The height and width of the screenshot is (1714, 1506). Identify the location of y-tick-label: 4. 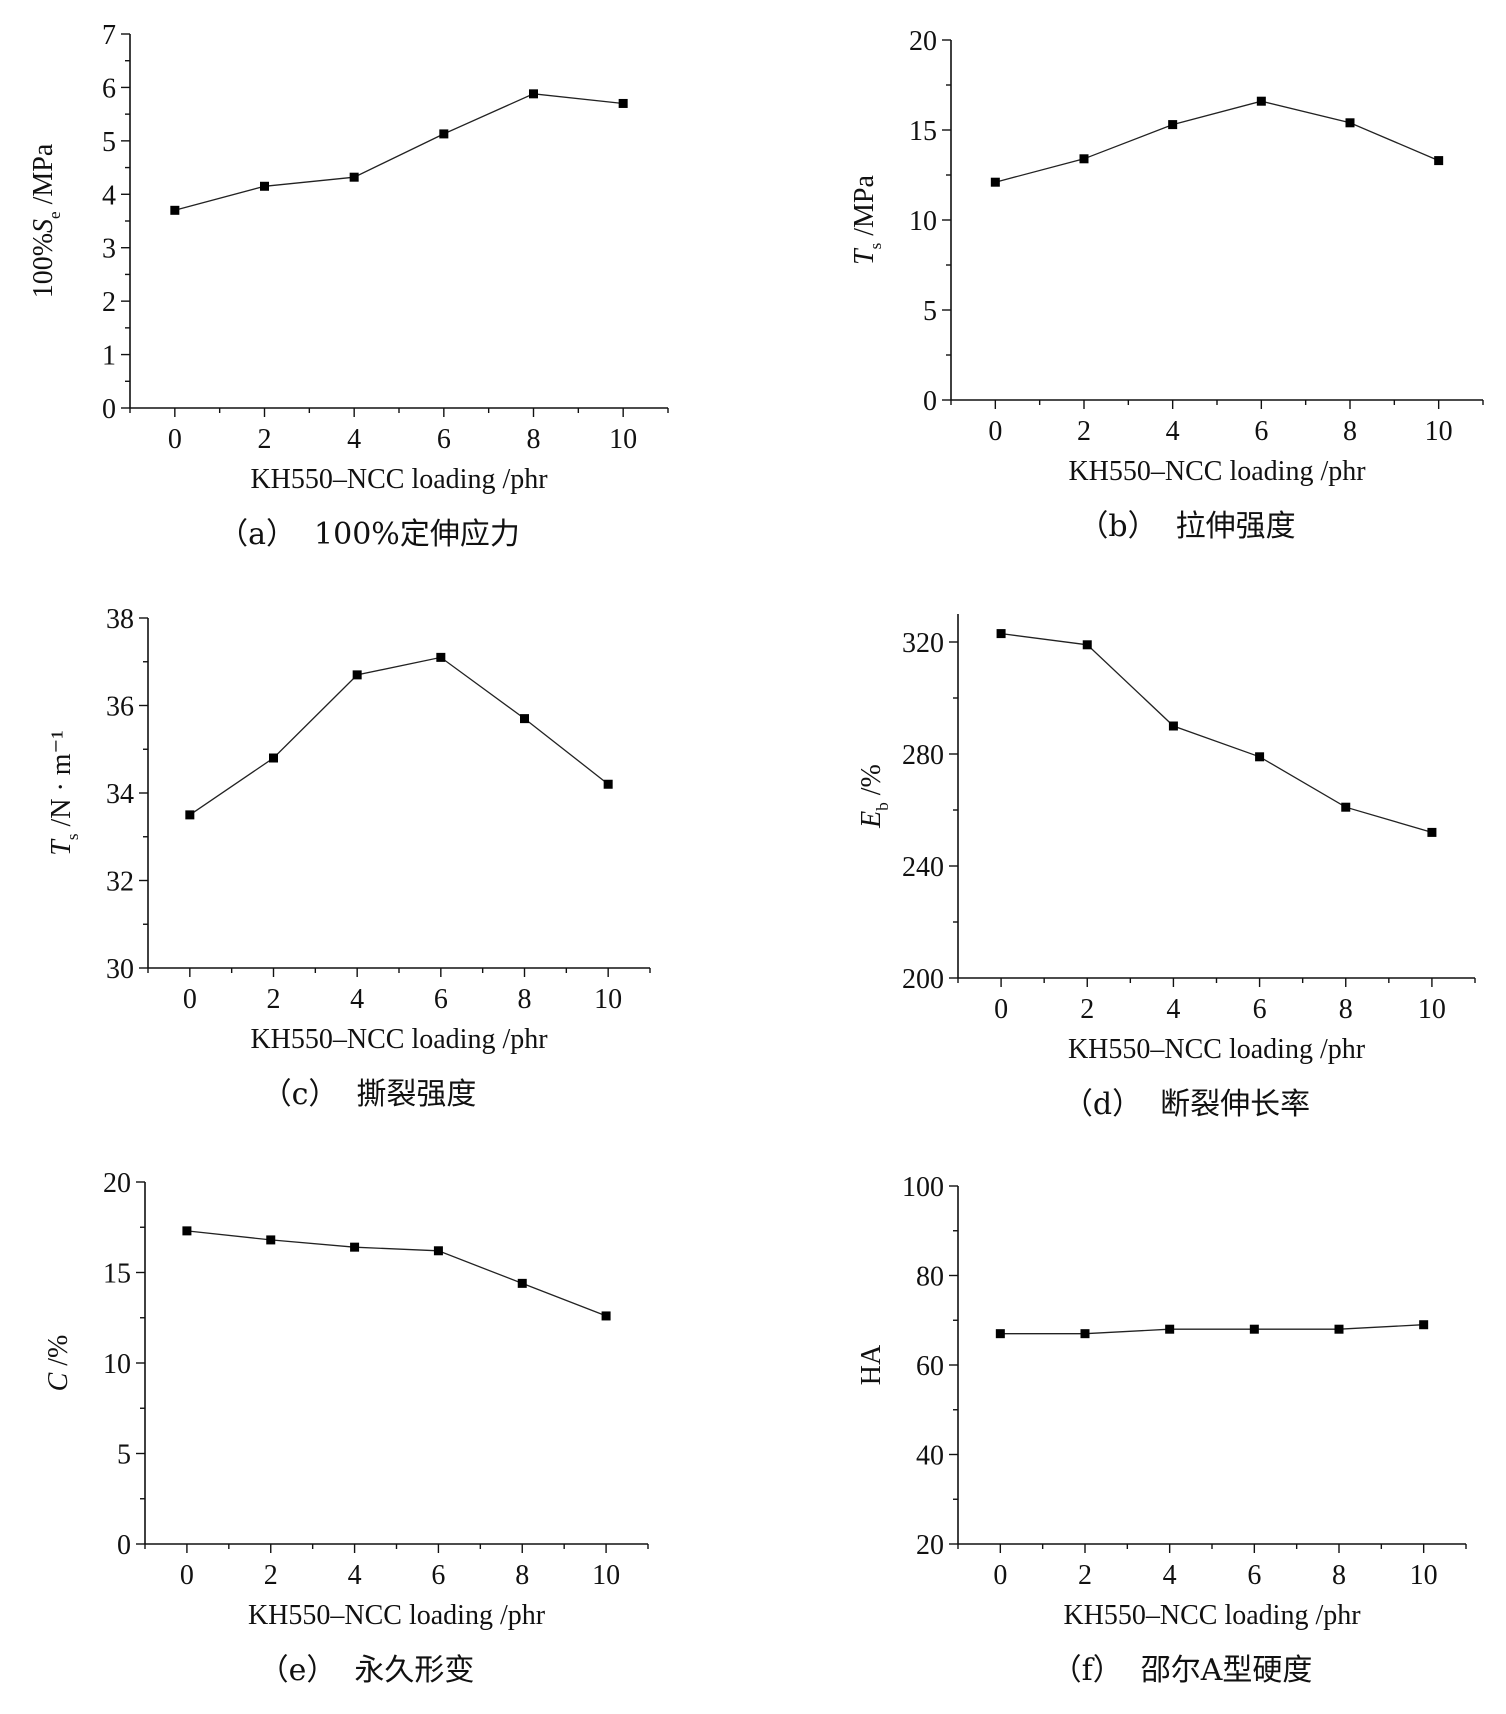
(109, 195).